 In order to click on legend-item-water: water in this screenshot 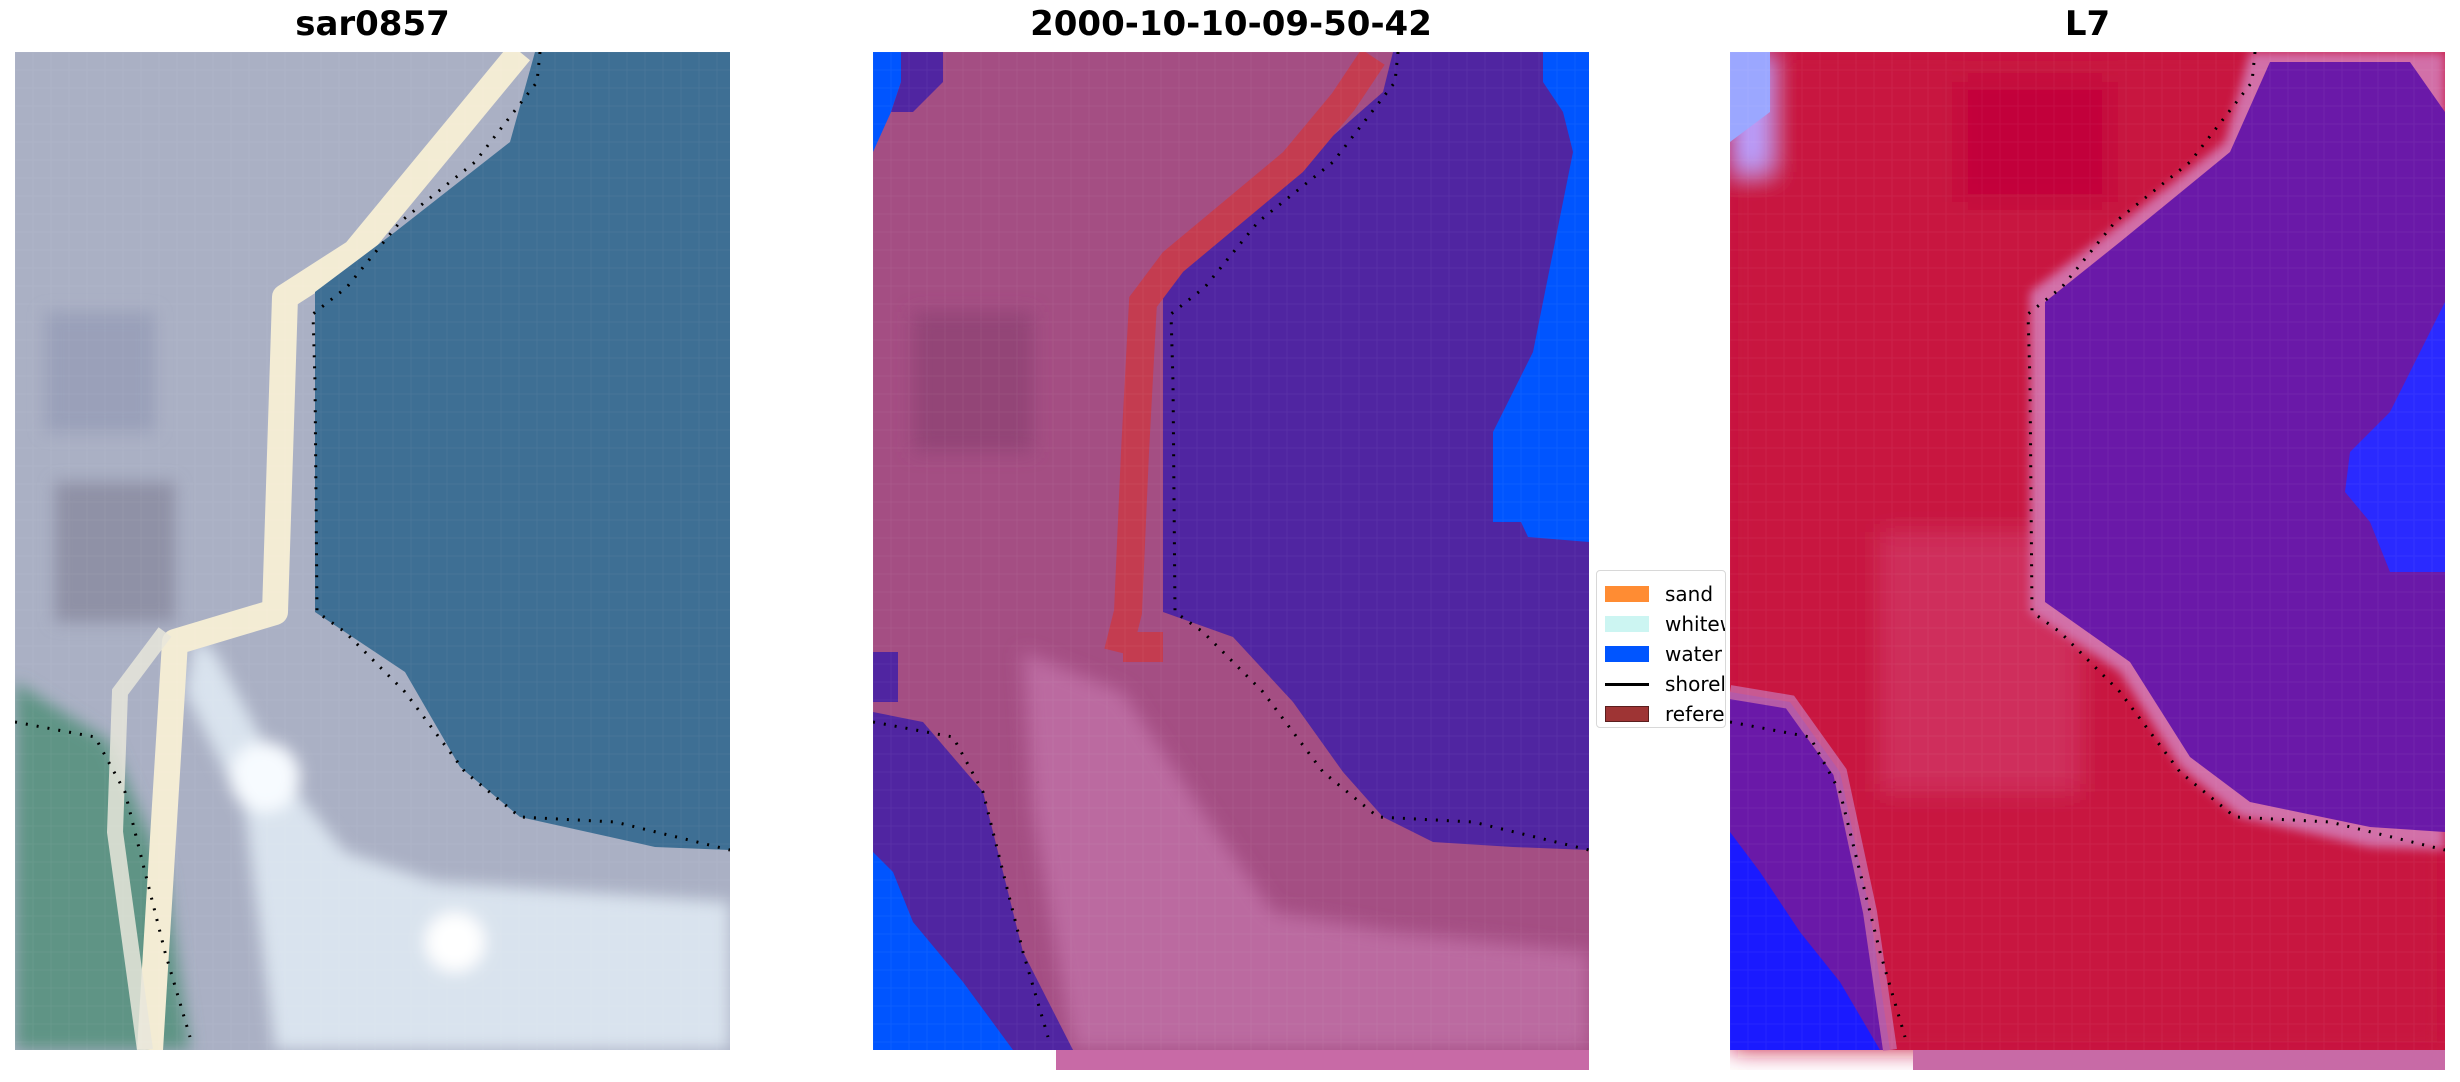, I will do `click(1665, 654)`.